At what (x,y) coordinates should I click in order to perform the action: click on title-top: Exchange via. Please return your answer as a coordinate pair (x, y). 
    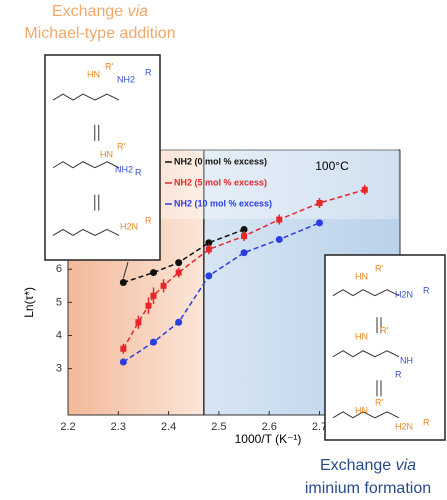
    Looking at the image, I should click on (100, 11).